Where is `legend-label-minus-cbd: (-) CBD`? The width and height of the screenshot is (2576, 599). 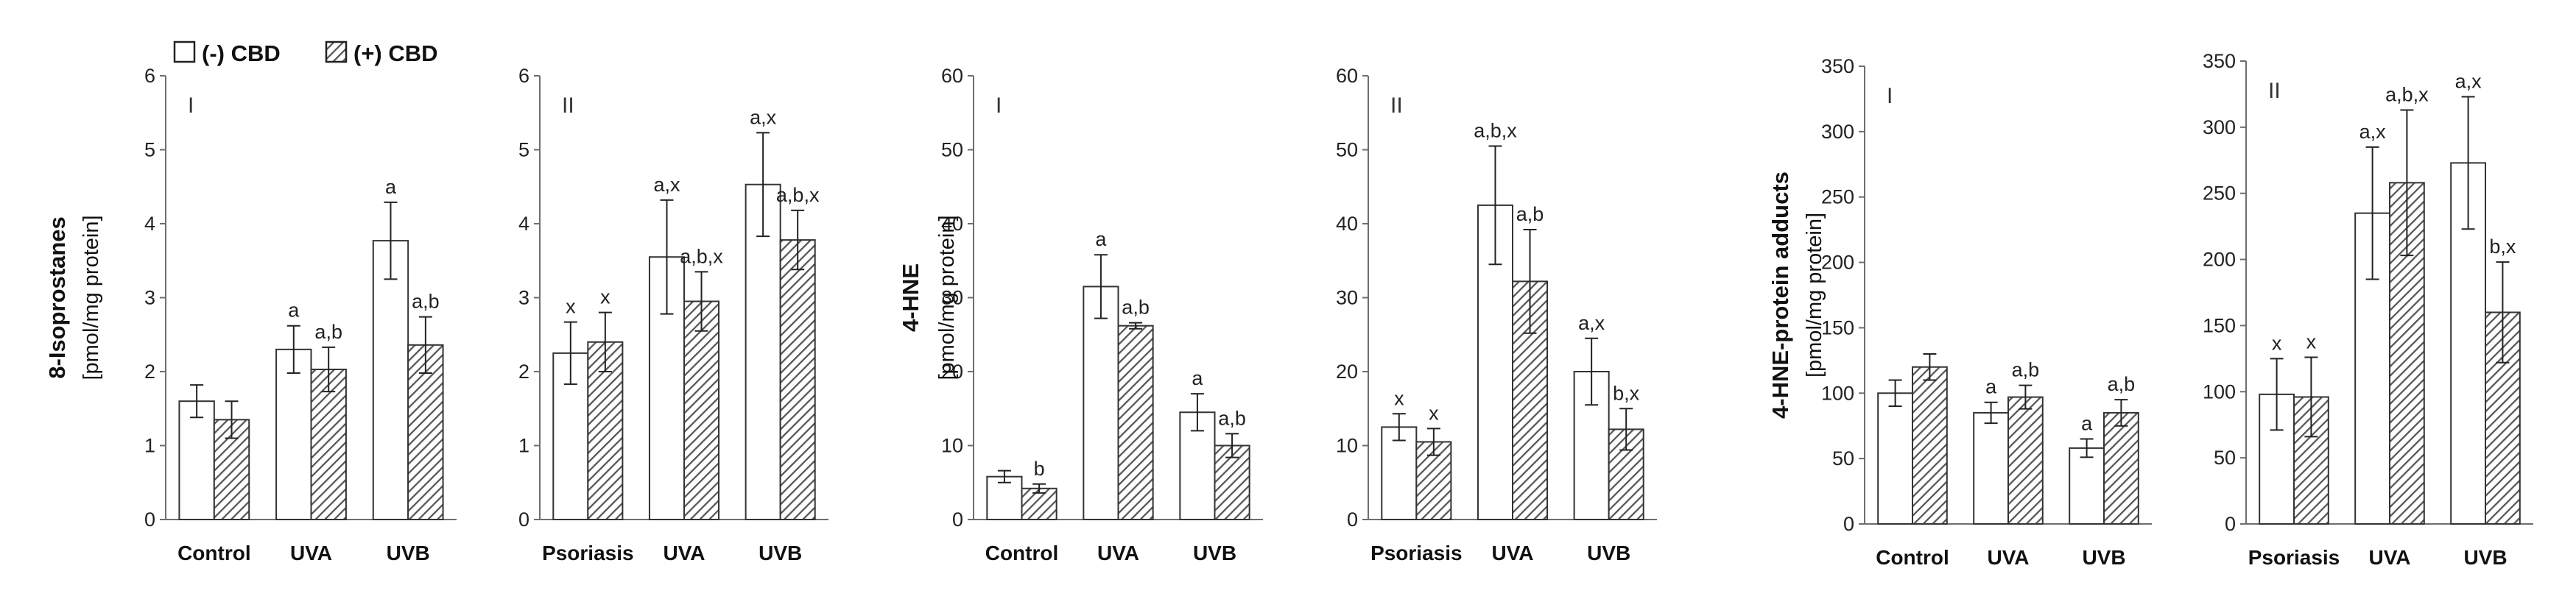
legend-label-minus-cbd: (-) CBD is located at coordinates (241, 53).